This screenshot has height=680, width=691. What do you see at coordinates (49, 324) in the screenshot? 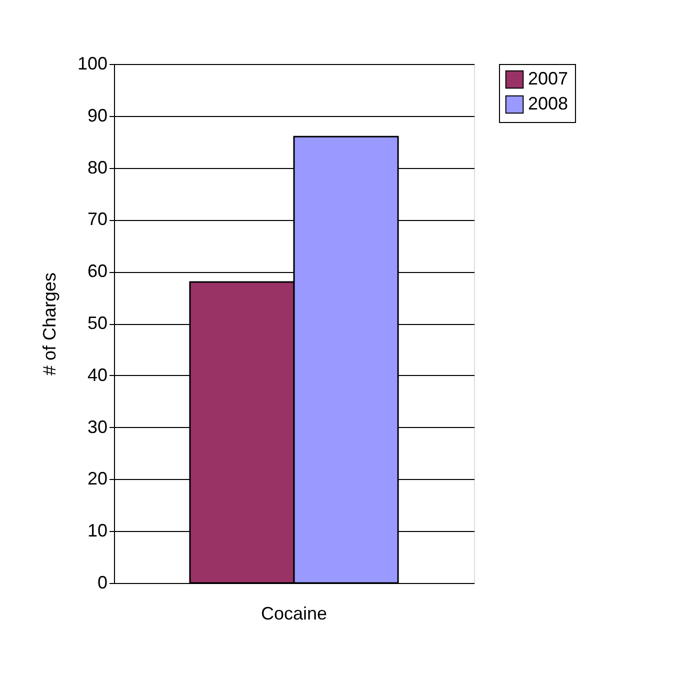
I see `y-axis-title: # of Charges` at bounding box center [49, 324].